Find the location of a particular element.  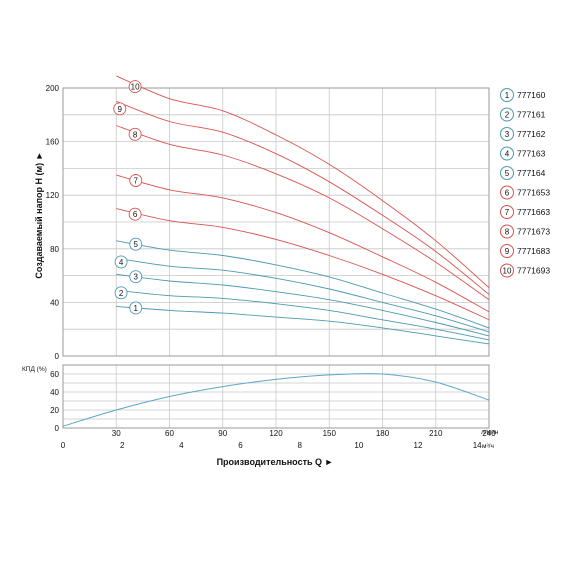

curve-marker-label: 4 is located at coordinates (121, 262).